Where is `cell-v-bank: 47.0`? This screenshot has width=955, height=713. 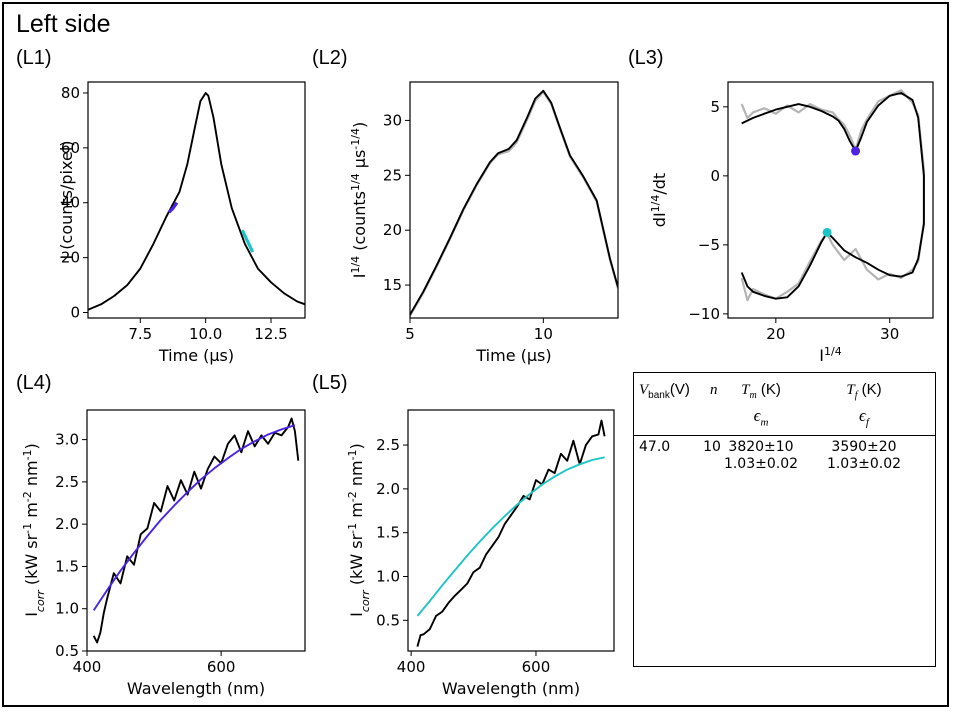
cell-v-bank: 47.0 is located at coordinates (655, 447).